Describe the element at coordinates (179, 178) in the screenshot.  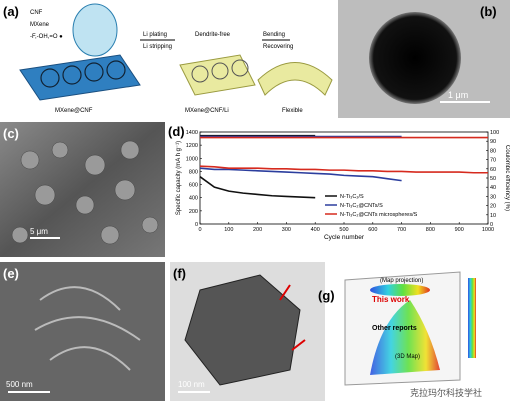
I see `y-axis-label: Specific capacity (mA h g⁻¹)` at that location.